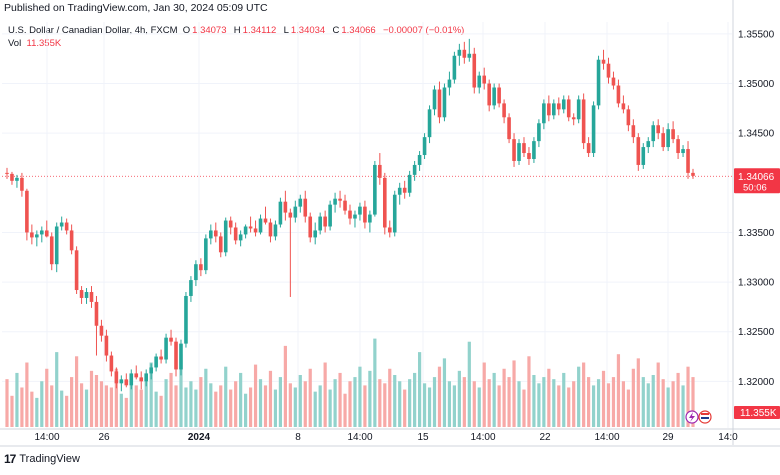  I want to click on last-price-label: 1.34066, so click(756, 177).